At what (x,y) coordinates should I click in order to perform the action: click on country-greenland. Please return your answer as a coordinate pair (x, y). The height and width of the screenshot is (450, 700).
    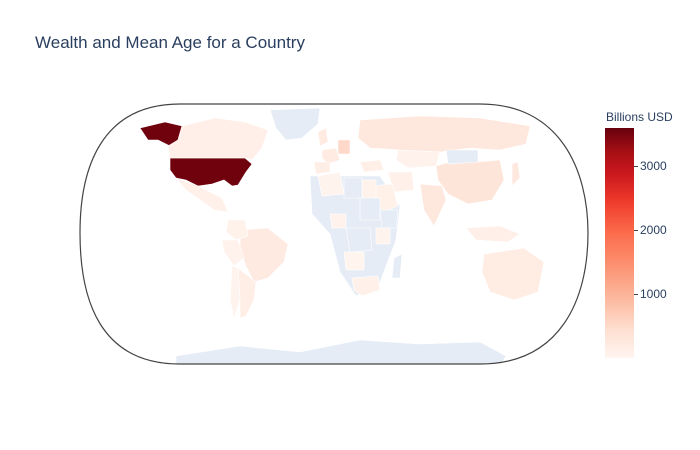
    Looking at the image, I should click on (295, 124).